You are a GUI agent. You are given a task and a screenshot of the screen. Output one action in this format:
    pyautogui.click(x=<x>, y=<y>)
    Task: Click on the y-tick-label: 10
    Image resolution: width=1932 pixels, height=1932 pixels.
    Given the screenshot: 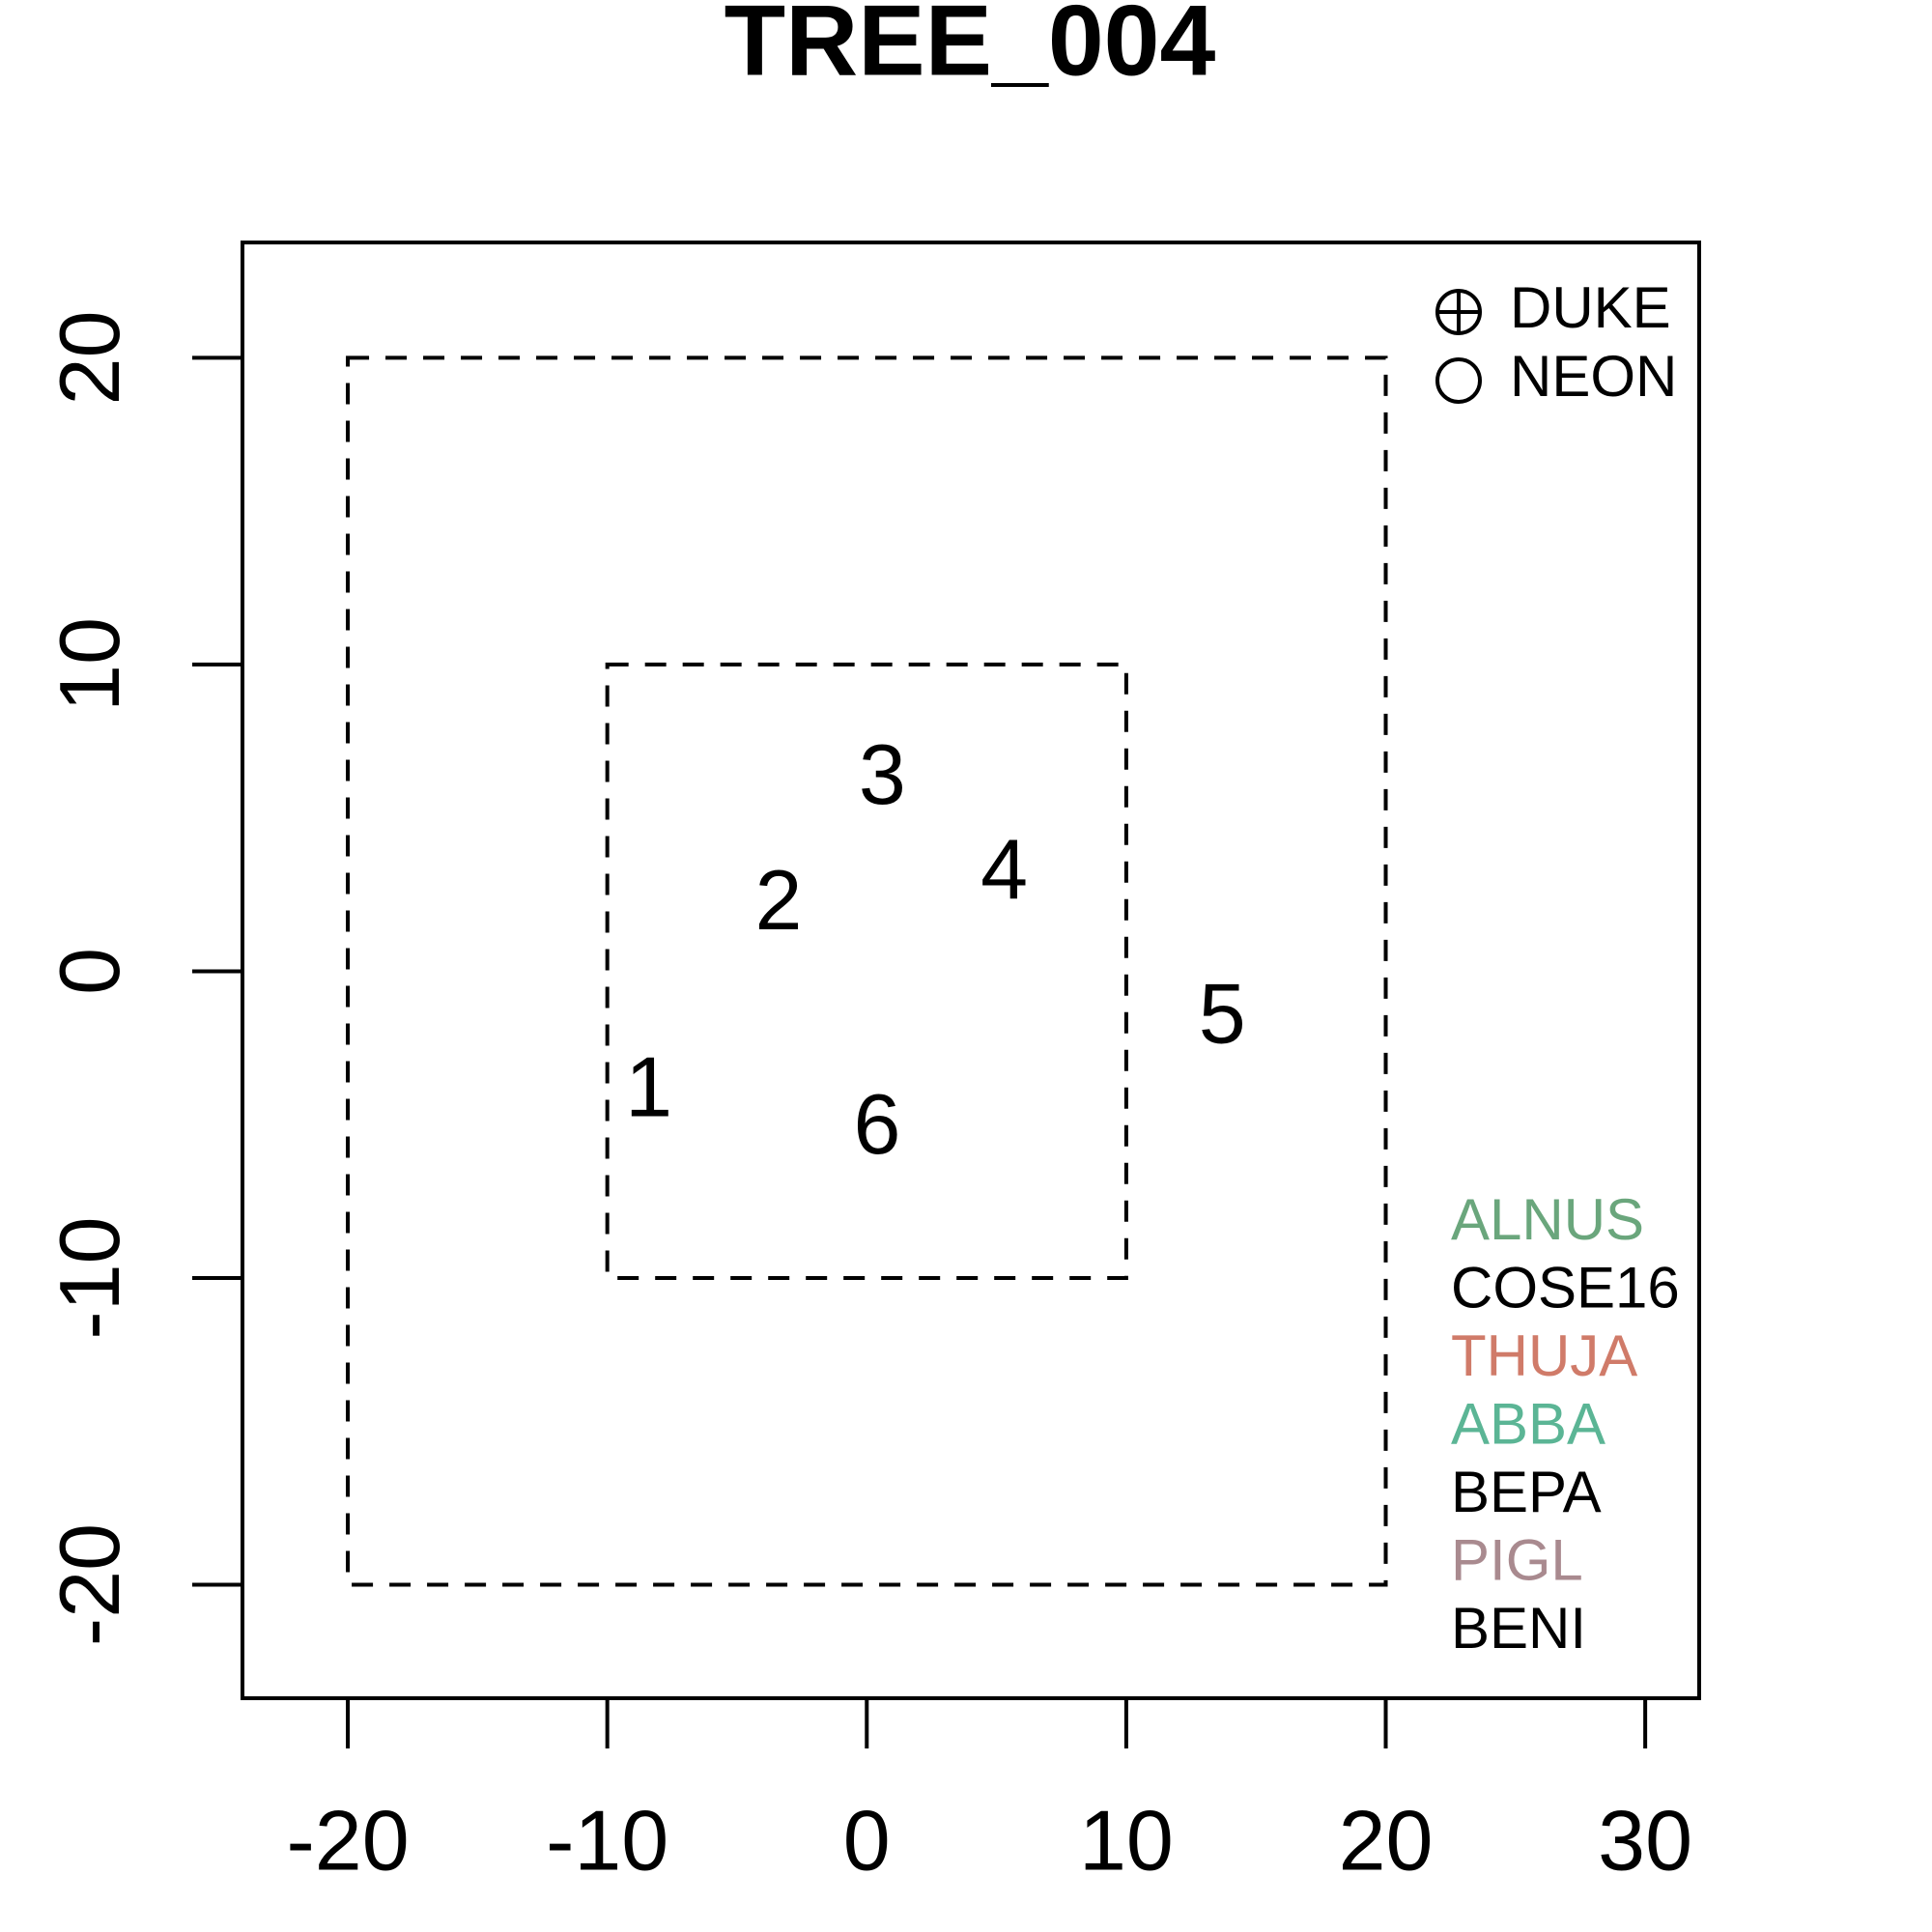 What is the action you would take?
    pyautogui.click(x=89, y=664)
    